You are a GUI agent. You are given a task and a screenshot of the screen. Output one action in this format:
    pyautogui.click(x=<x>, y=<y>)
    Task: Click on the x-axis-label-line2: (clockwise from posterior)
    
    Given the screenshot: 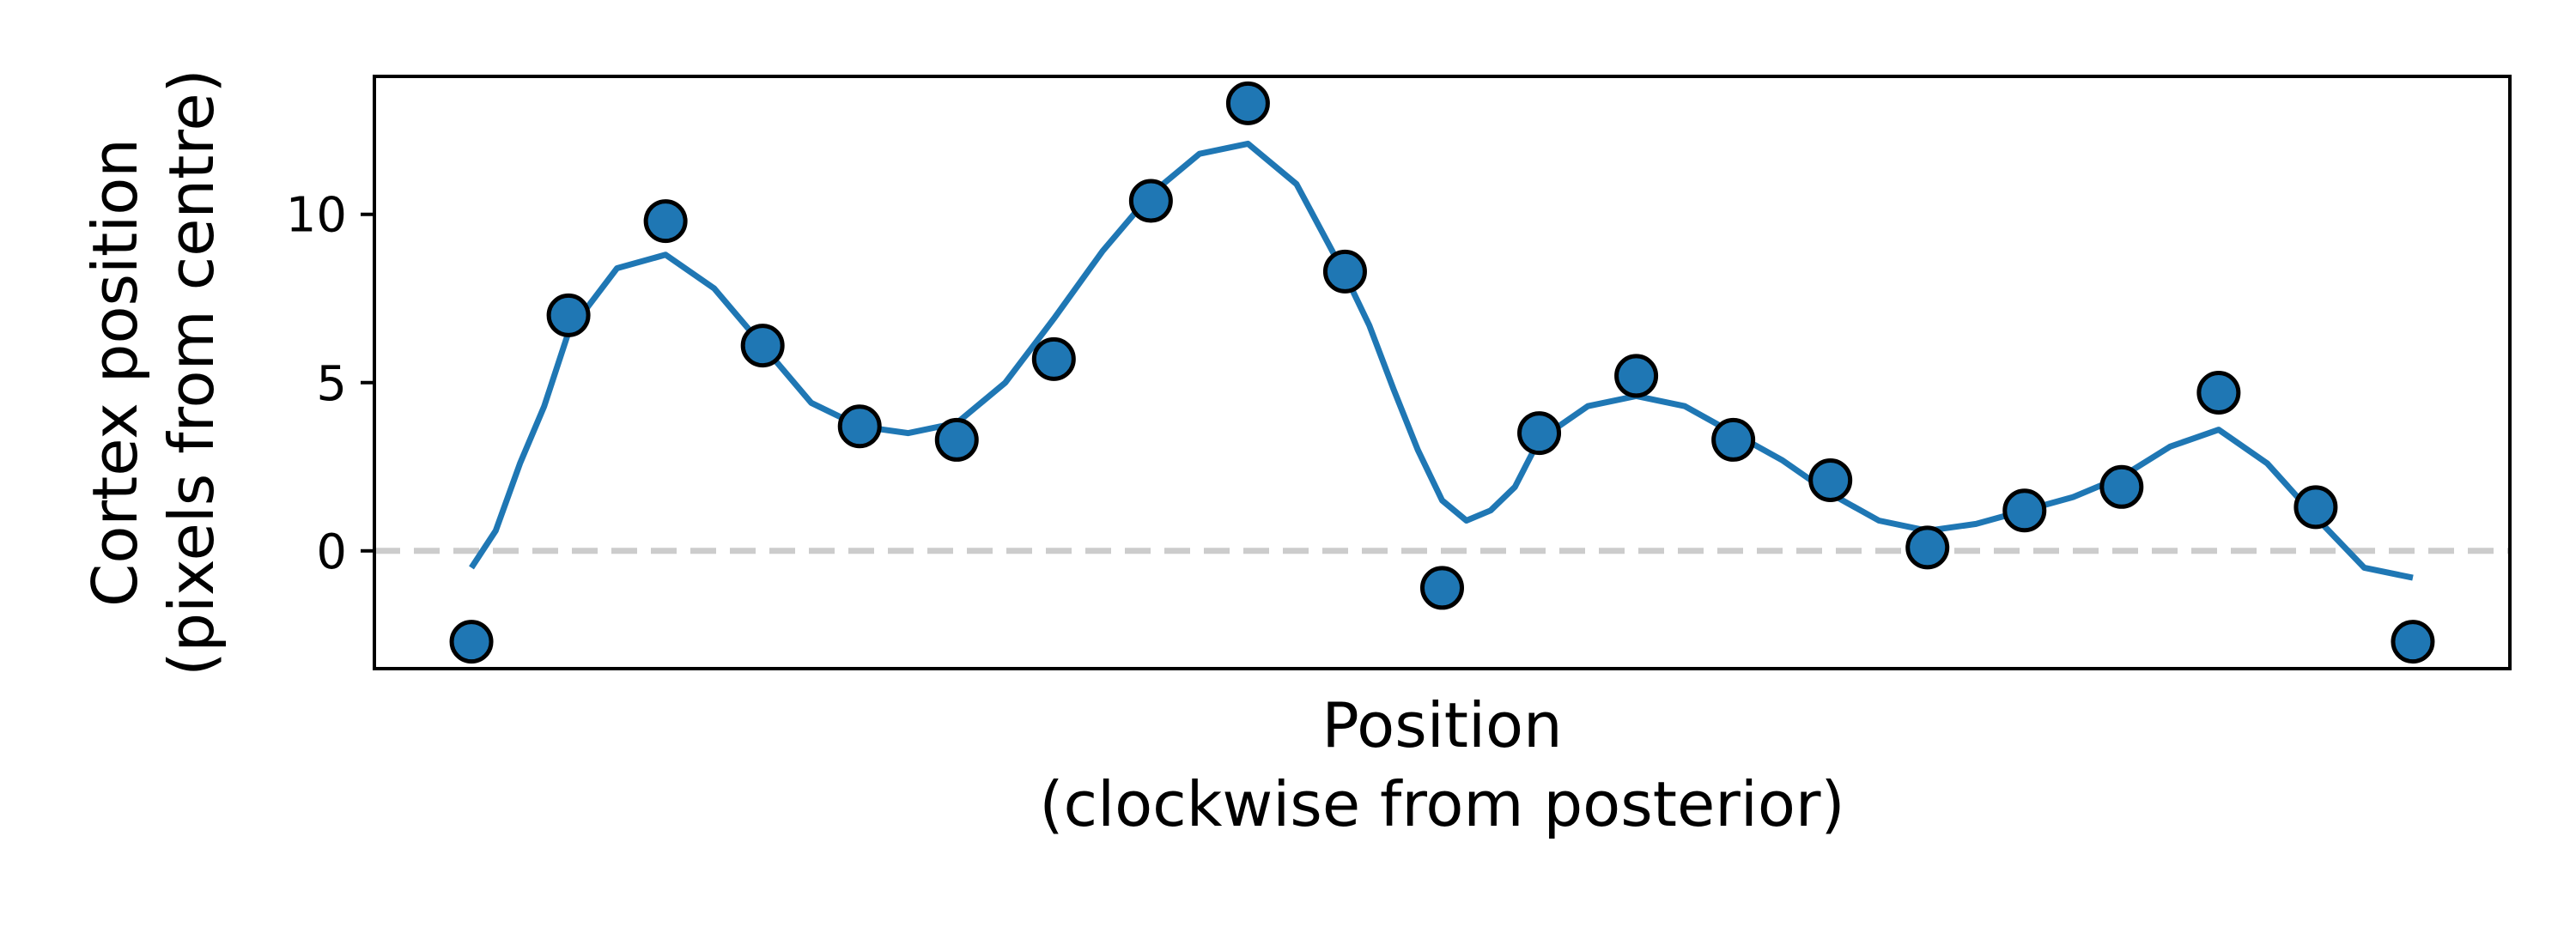 What is the action you would take?
    pyautogui.click(x=1441, y=804)
    